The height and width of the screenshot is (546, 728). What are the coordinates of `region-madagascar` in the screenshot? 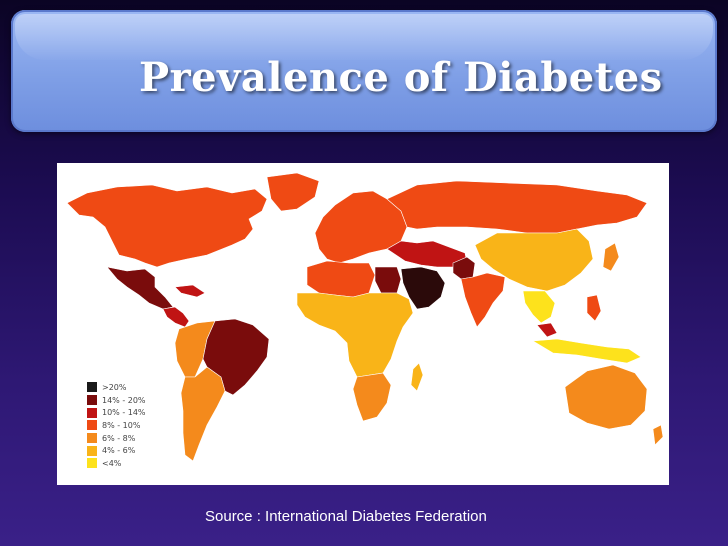 It's located at (417, 377).